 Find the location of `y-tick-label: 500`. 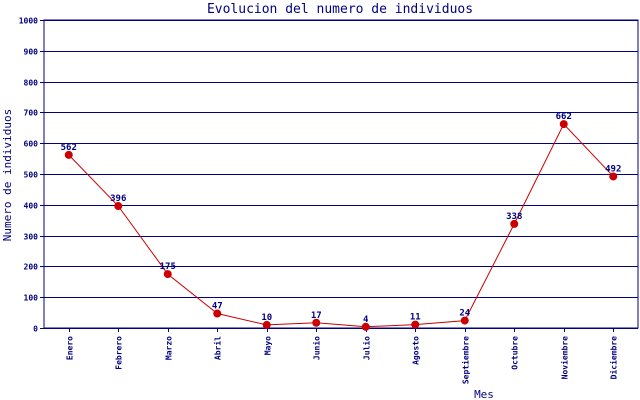

y-tick-label: 500 is located at coordinates (31, 175).